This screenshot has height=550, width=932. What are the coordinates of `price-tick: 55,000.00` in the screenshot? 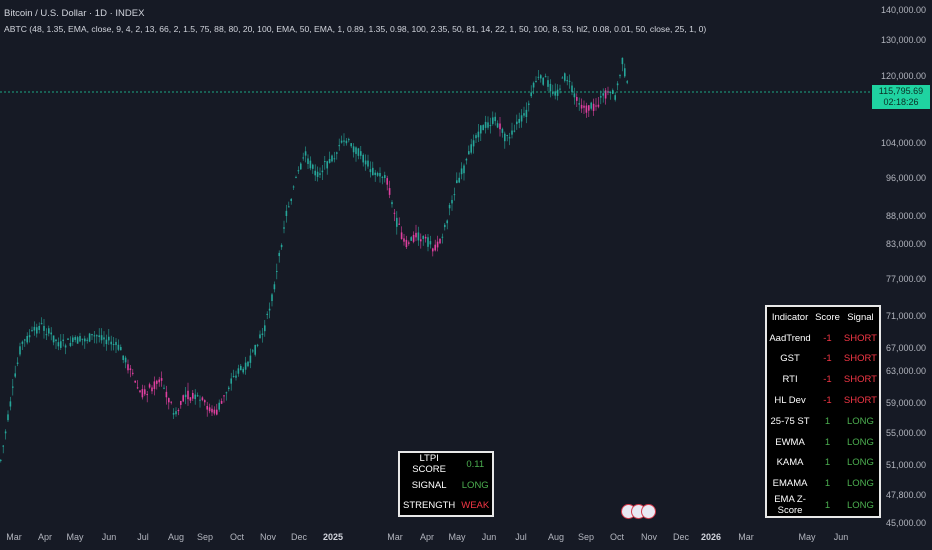 It's located at (905, 433).